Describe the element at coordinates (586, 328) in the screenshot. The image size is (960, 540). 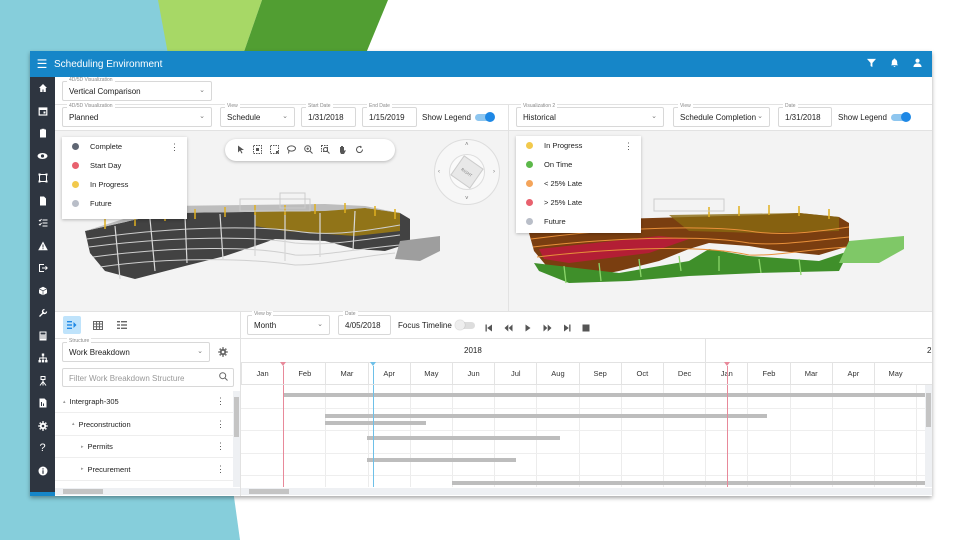
I see `stop-icon` at that location.